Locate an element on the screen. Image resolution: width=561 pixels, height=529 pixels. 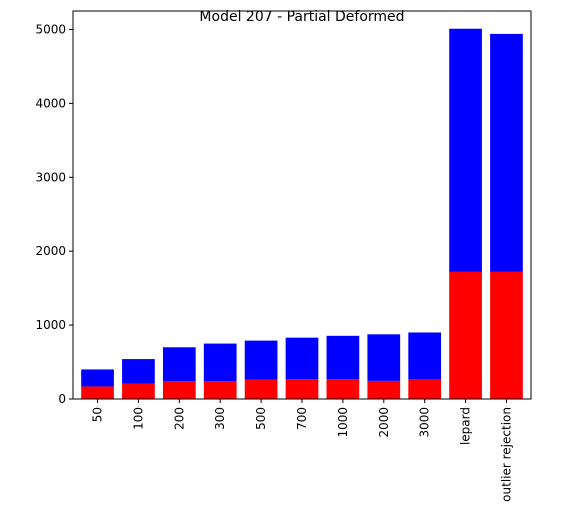
x-tick-label-300: 300 is located at coordinates (220, 418).